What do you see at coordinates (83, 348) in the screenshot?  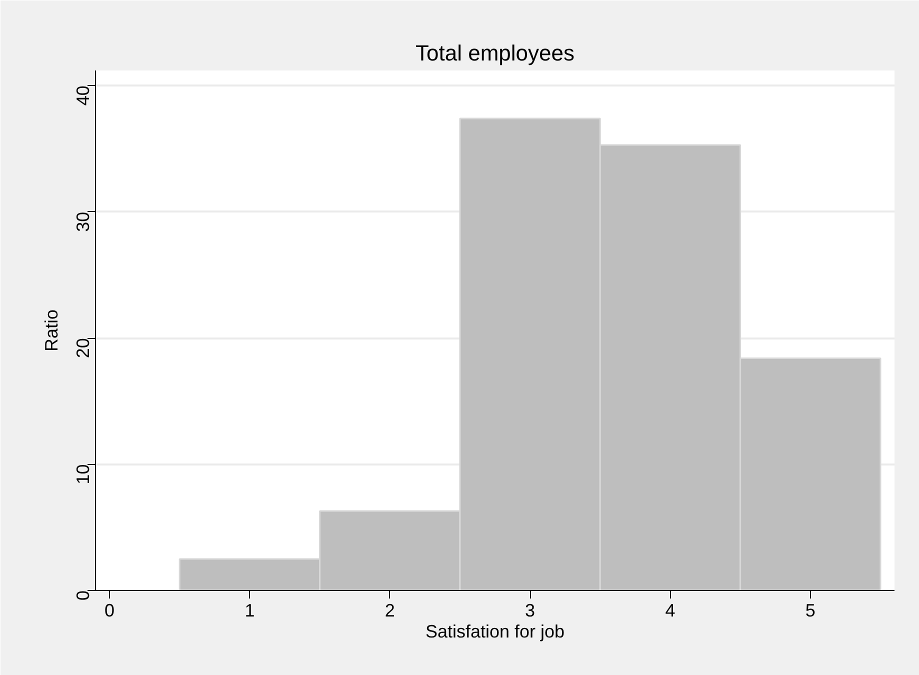 I see `y-tick-label: 20` at bounding box center [83, 348].